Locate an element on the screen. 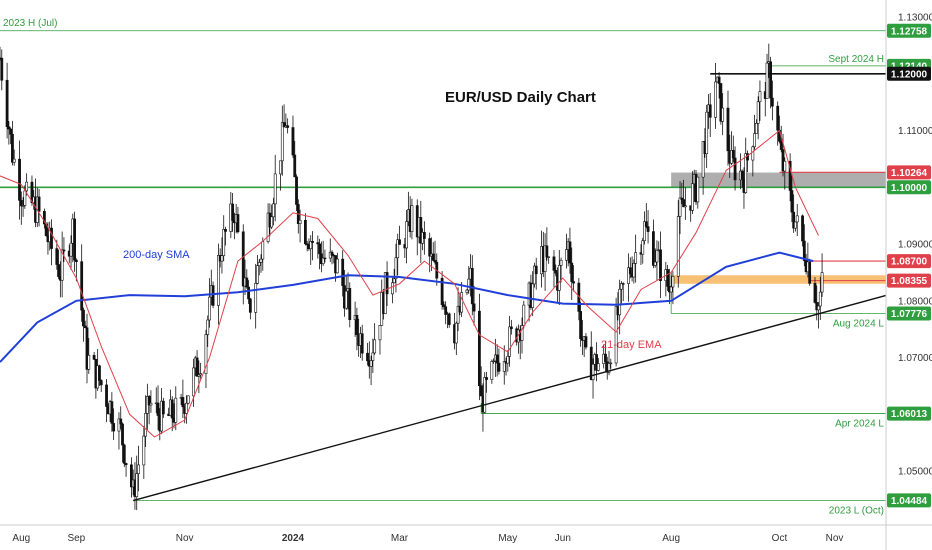  price-tick-label: 1.08000 is located at coordinates (915, 301).